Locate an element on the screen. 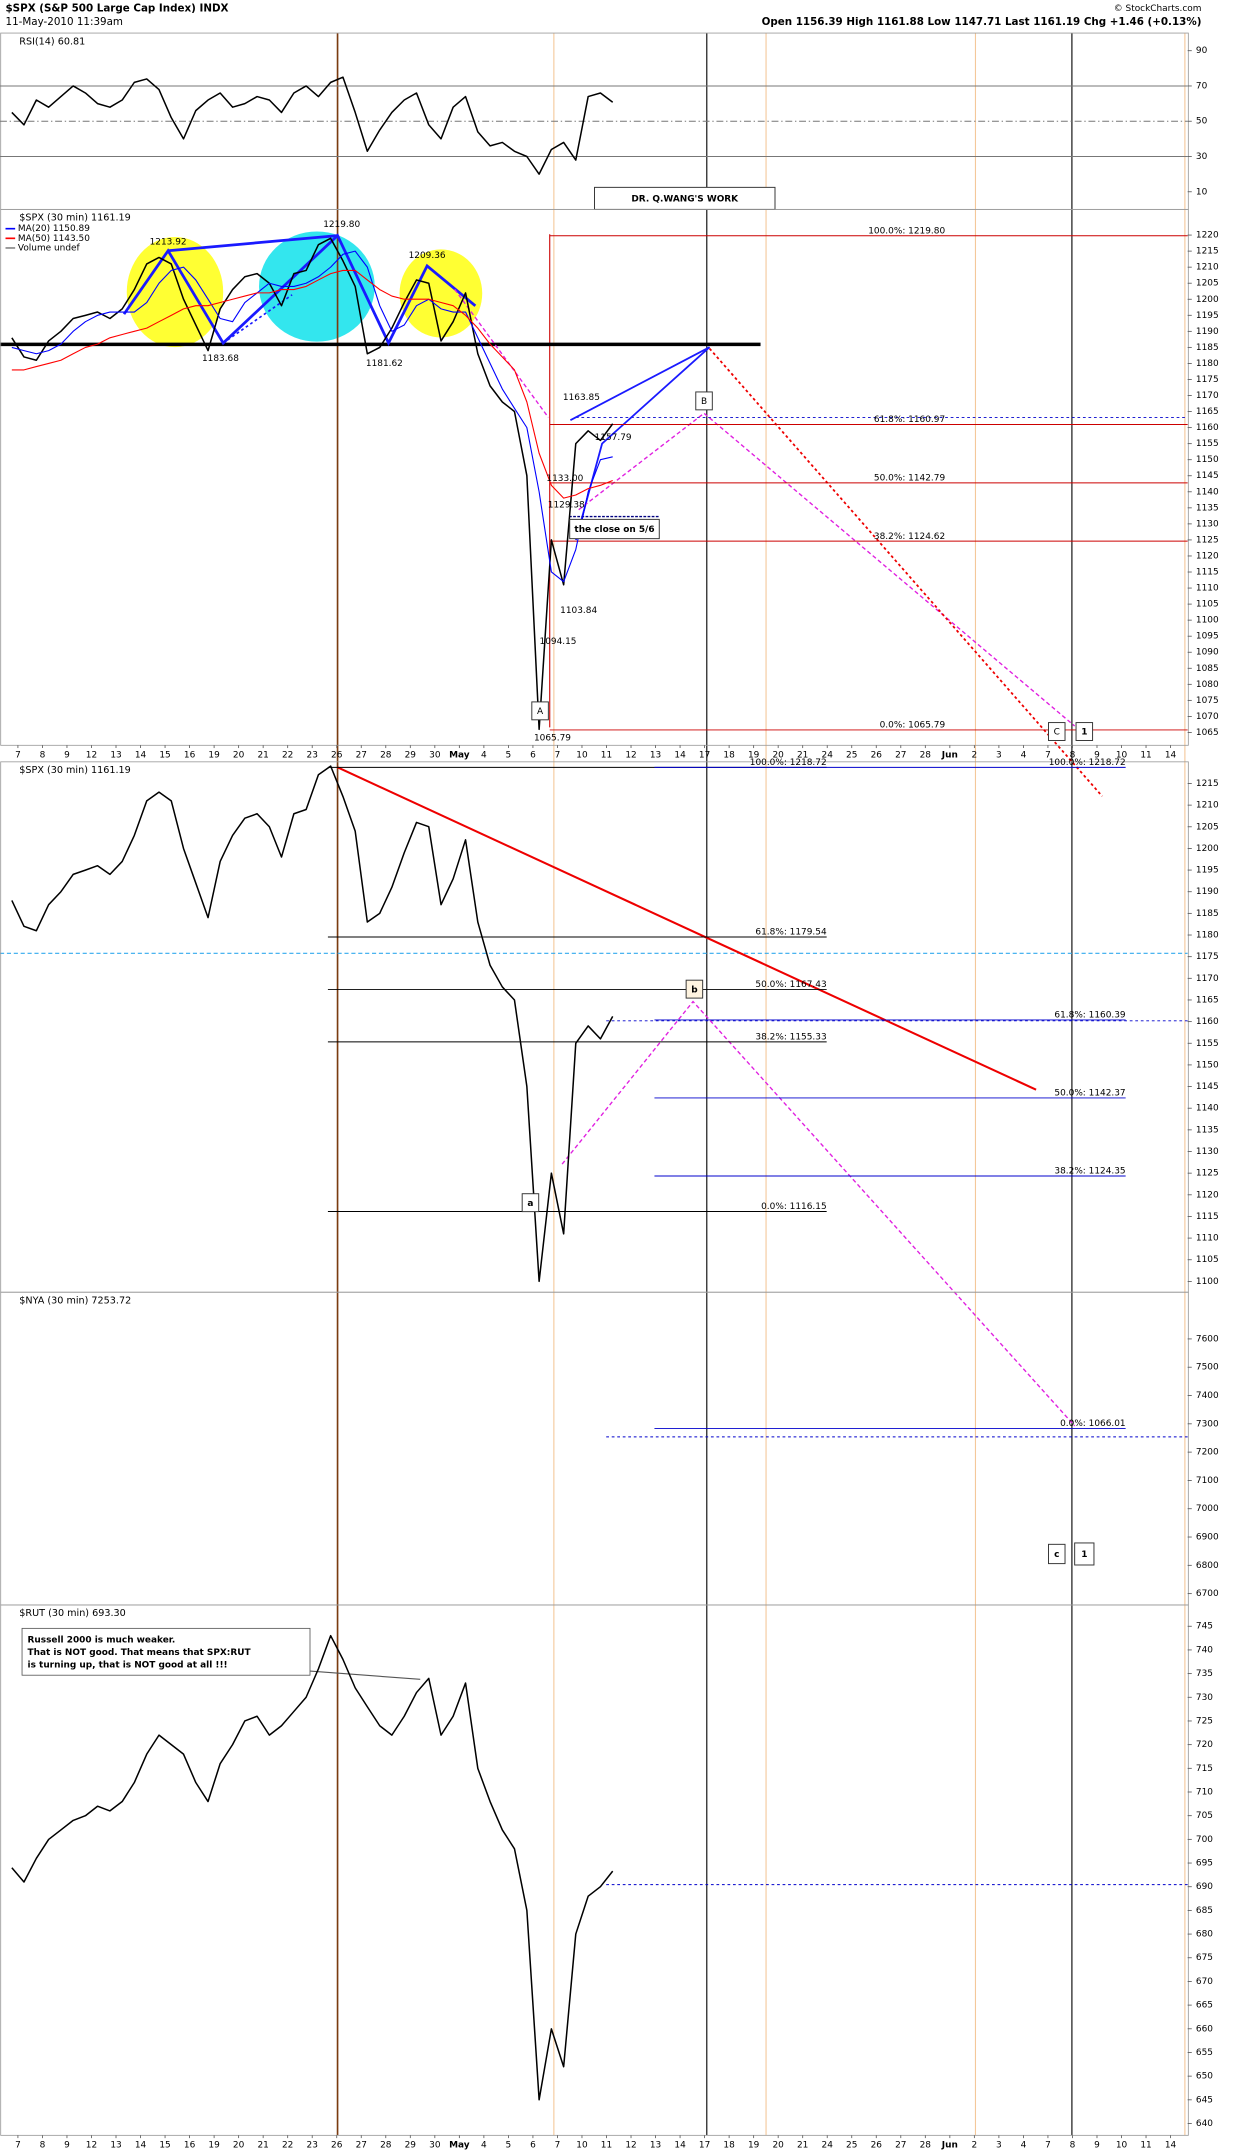  x-tick-label: 6 is located at coordinates (533, 755).